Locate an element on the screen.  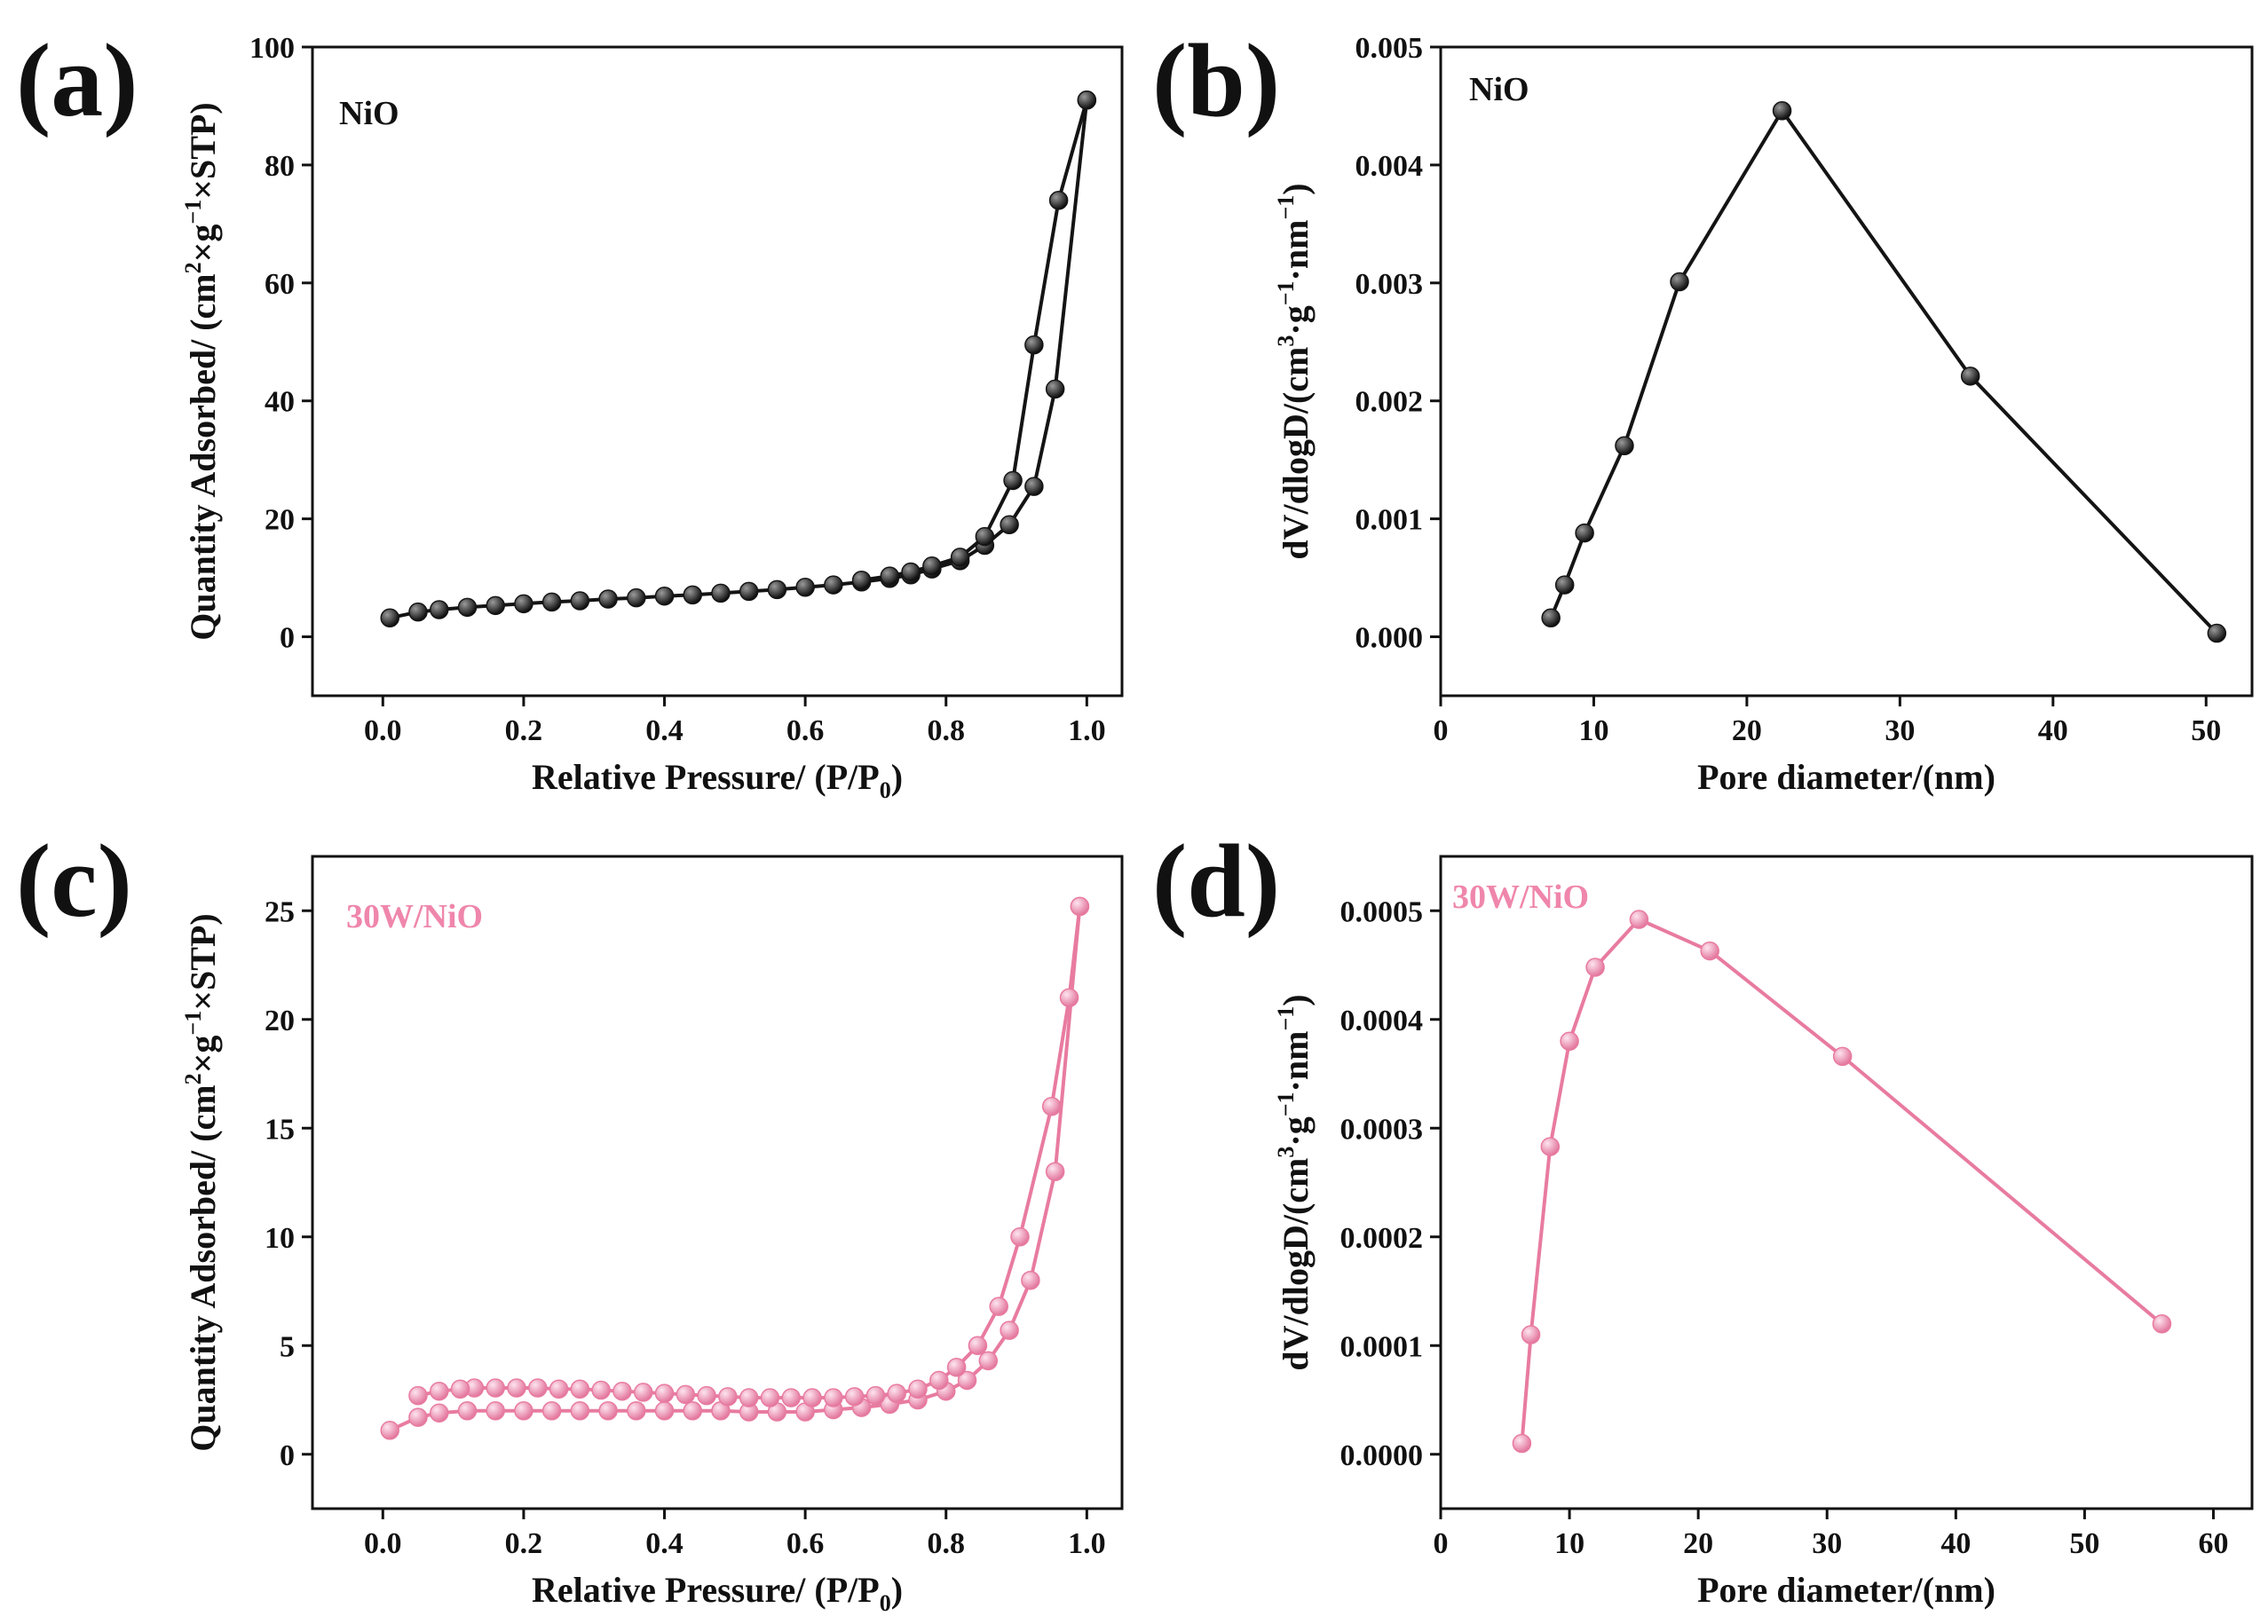
y-tick-label: 80 is located at coordinates (280, 166).